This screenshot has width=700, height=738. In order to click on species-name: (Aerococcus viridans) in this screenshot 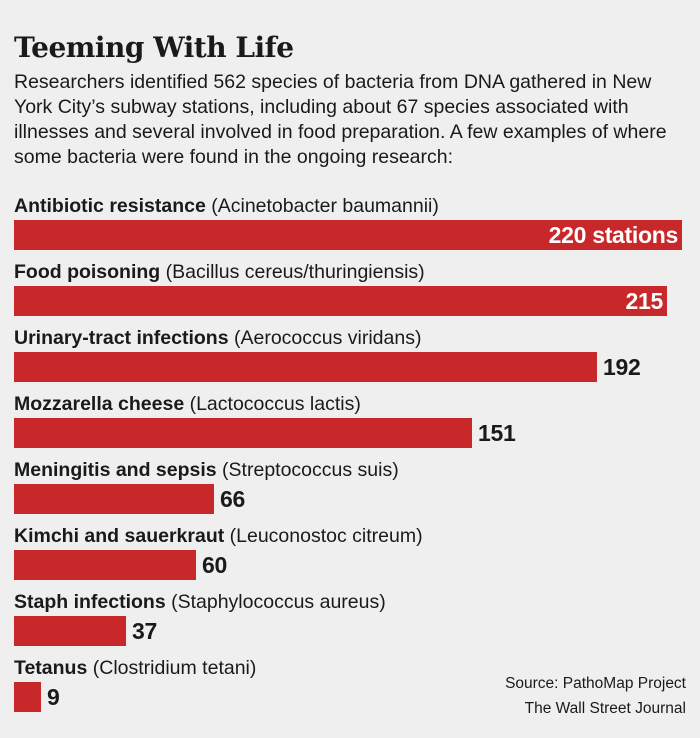, I will do `click(325, 338)`.